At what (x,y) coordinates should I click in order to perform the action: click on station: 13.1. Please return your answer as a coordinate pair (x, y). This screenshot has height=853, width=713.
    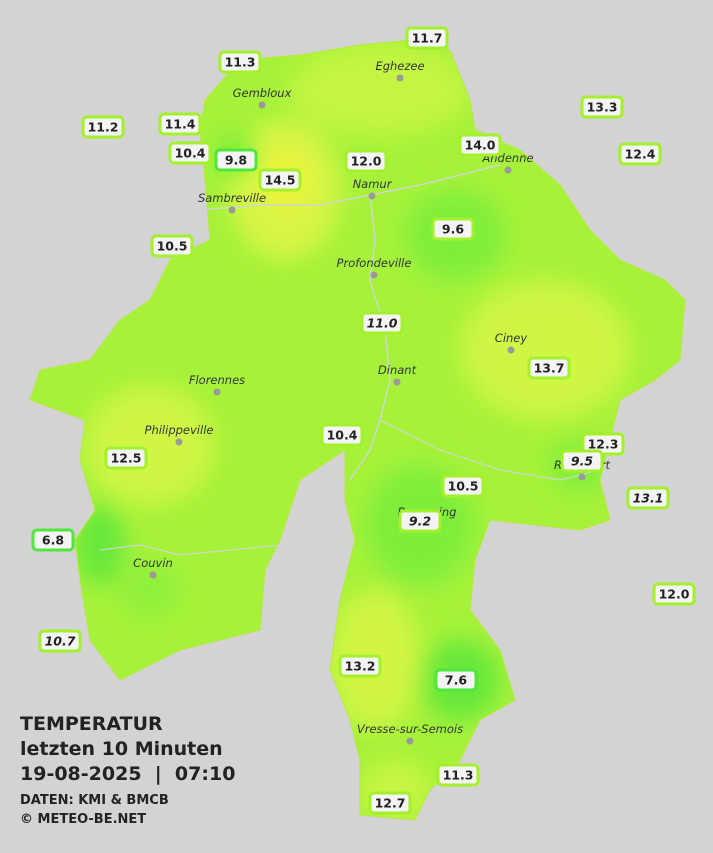
    Looking at the image, I should click on (648, 498).